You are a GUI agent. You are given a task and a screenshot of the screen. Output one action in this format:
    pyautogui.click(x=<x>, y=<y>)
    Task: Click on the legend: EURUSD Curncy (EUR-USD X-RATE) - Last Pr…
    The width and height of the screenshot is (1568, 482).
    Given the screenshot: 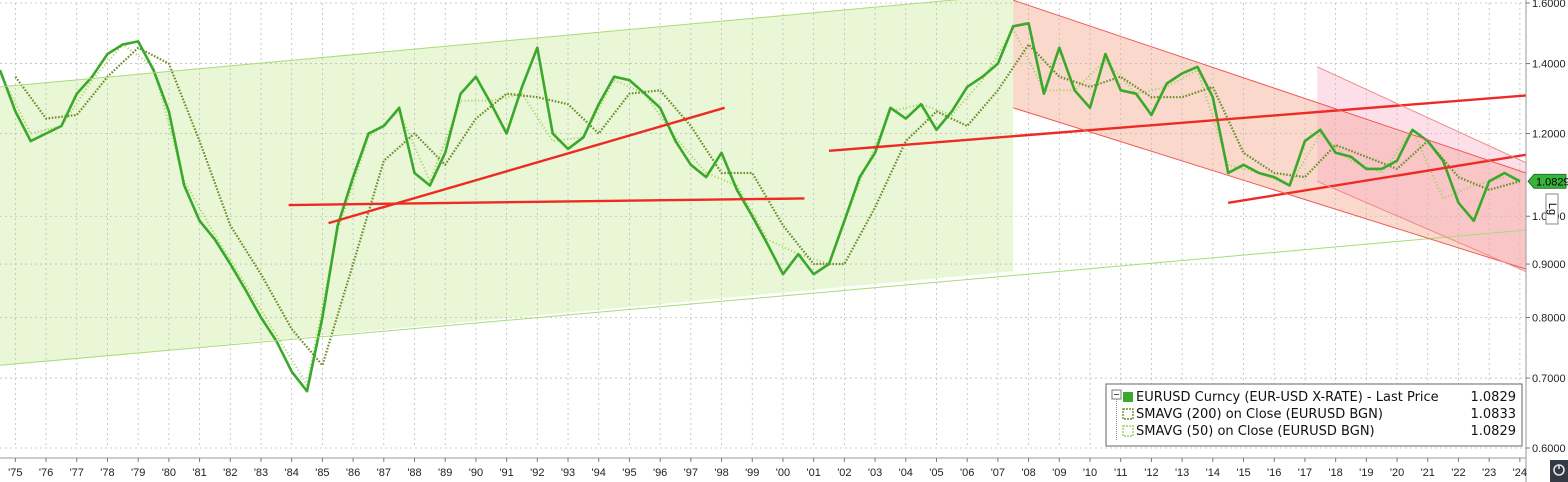 What is the action you would take?
    pyautogui.click(x=1314, y=415)
    